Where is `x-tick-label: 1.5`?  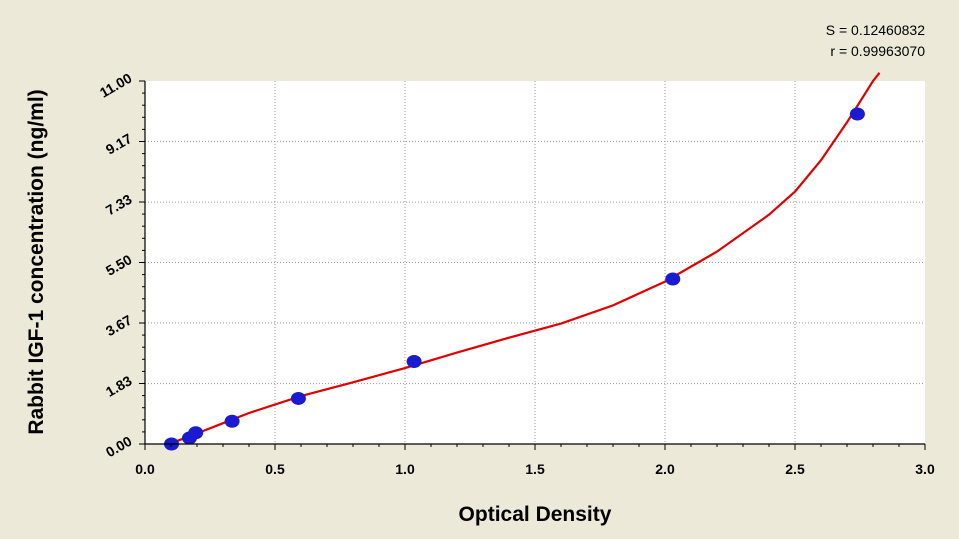
x-tick-label: 1.5 is located at coordinates (535, 469).